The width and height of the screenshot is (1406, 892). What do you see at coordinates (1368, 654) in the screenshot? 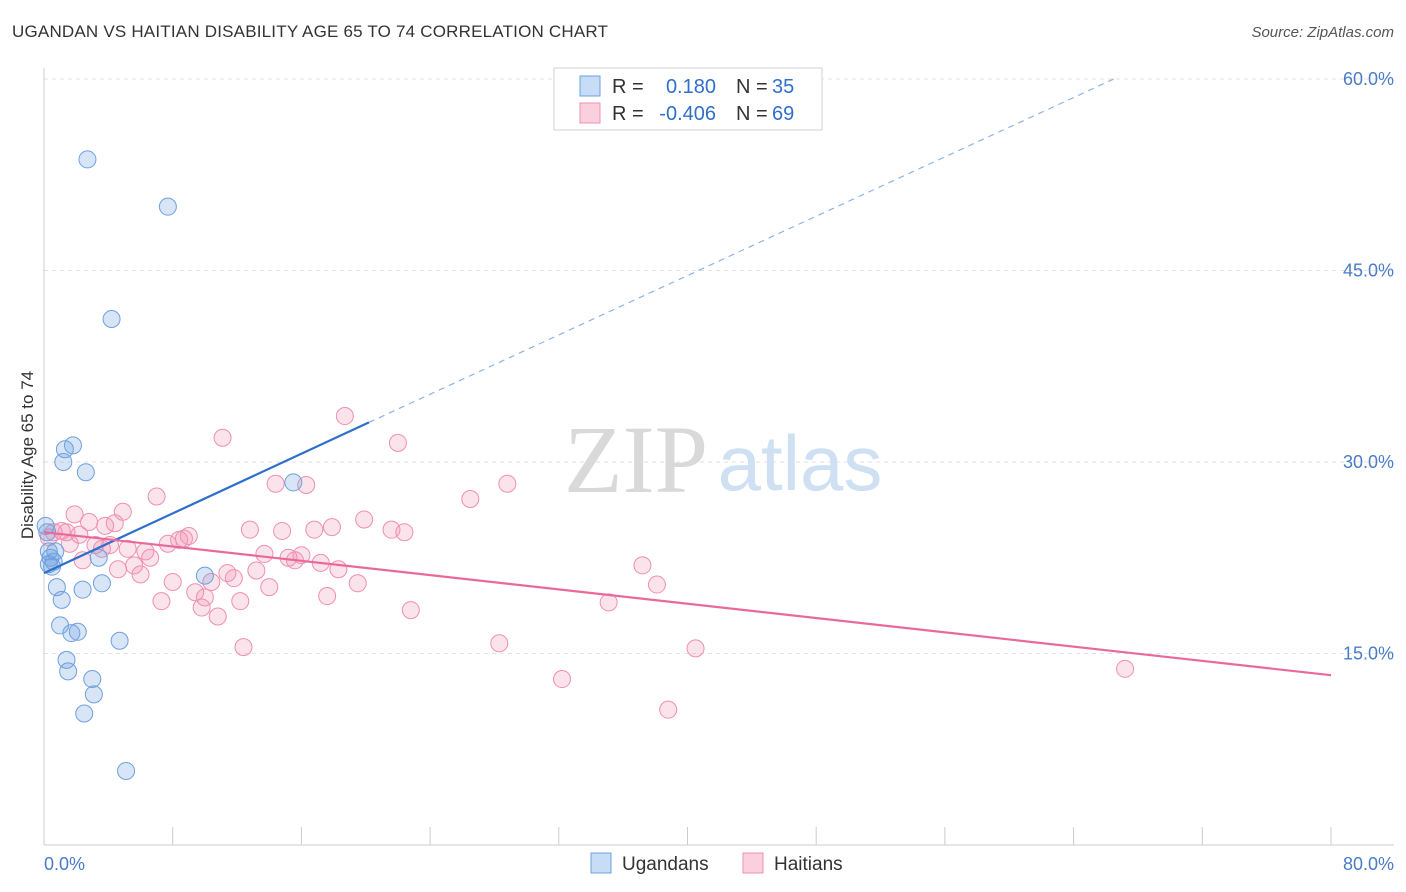
I see `y-tick-label-15: 15.0%` at bounding box center [1368, 654].